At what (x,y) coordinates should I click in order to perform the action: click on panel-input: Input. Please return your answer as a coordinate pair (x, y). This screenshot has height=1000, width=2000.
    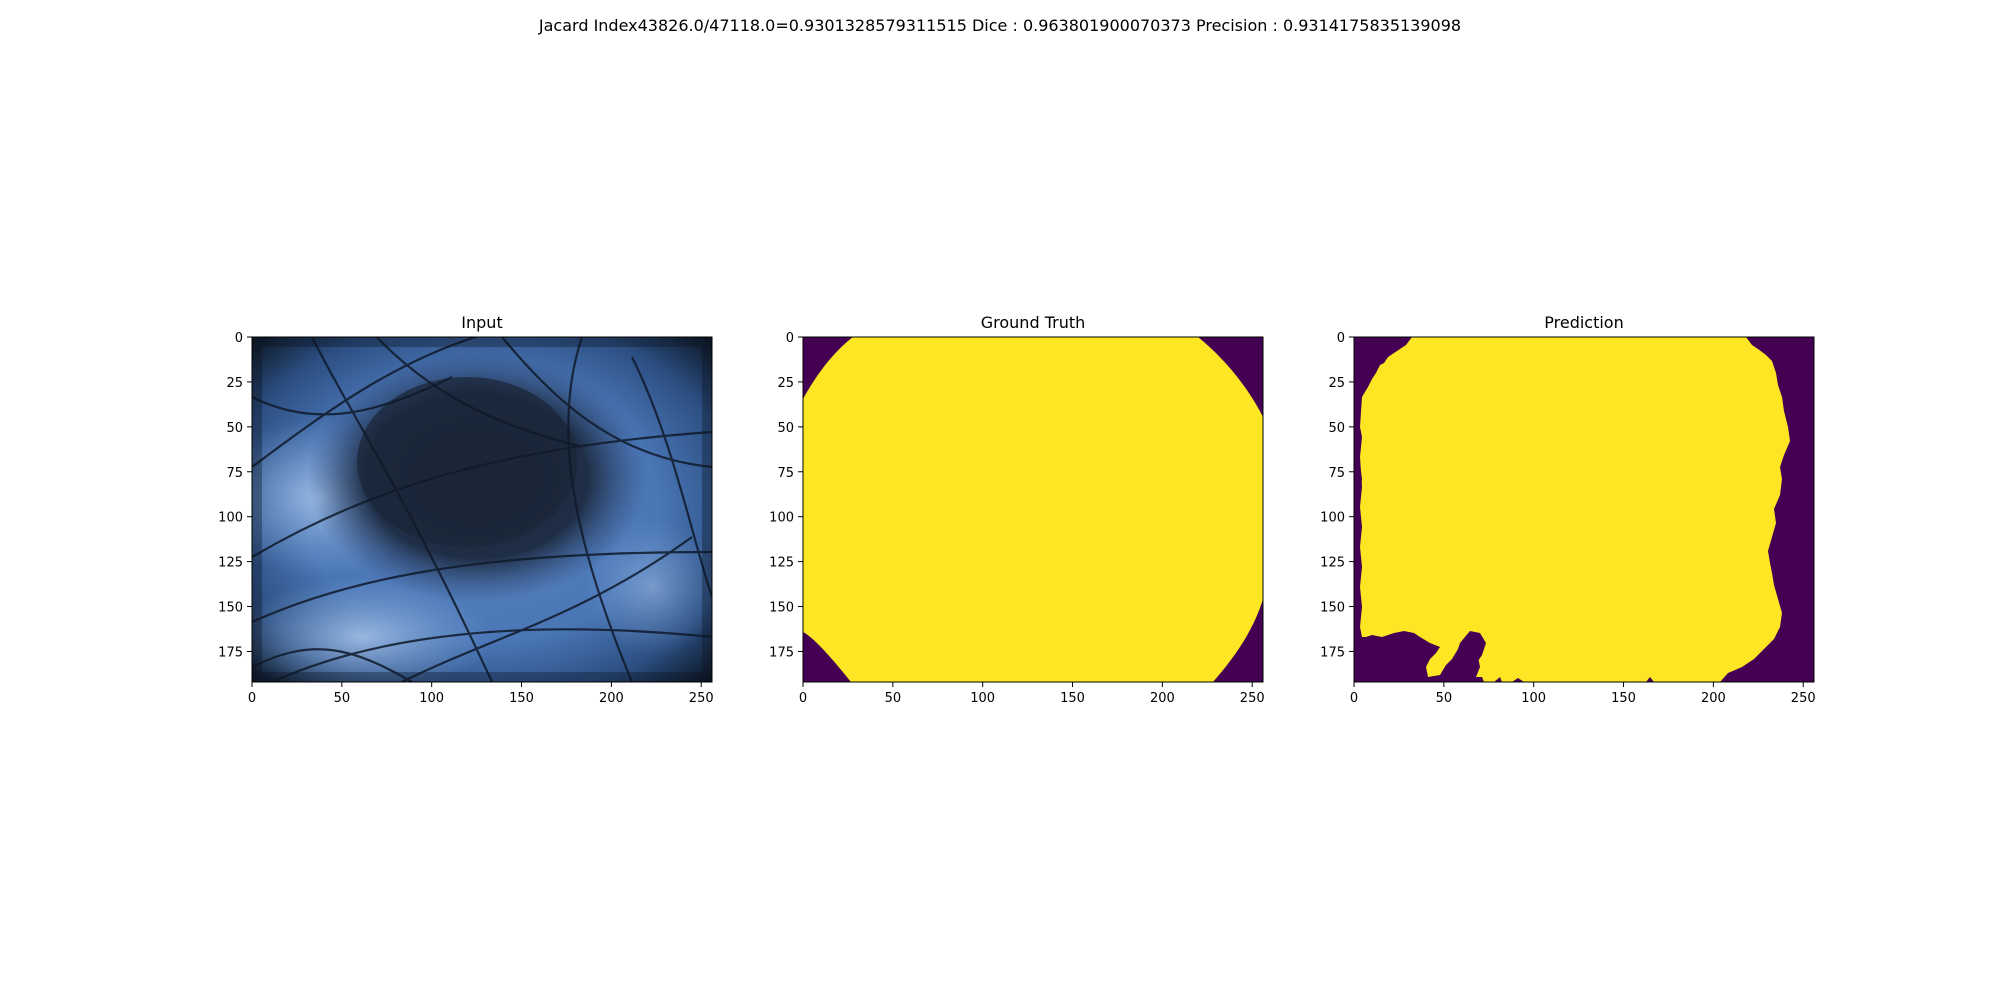
    Looking at the image, I should click on (466, 509).